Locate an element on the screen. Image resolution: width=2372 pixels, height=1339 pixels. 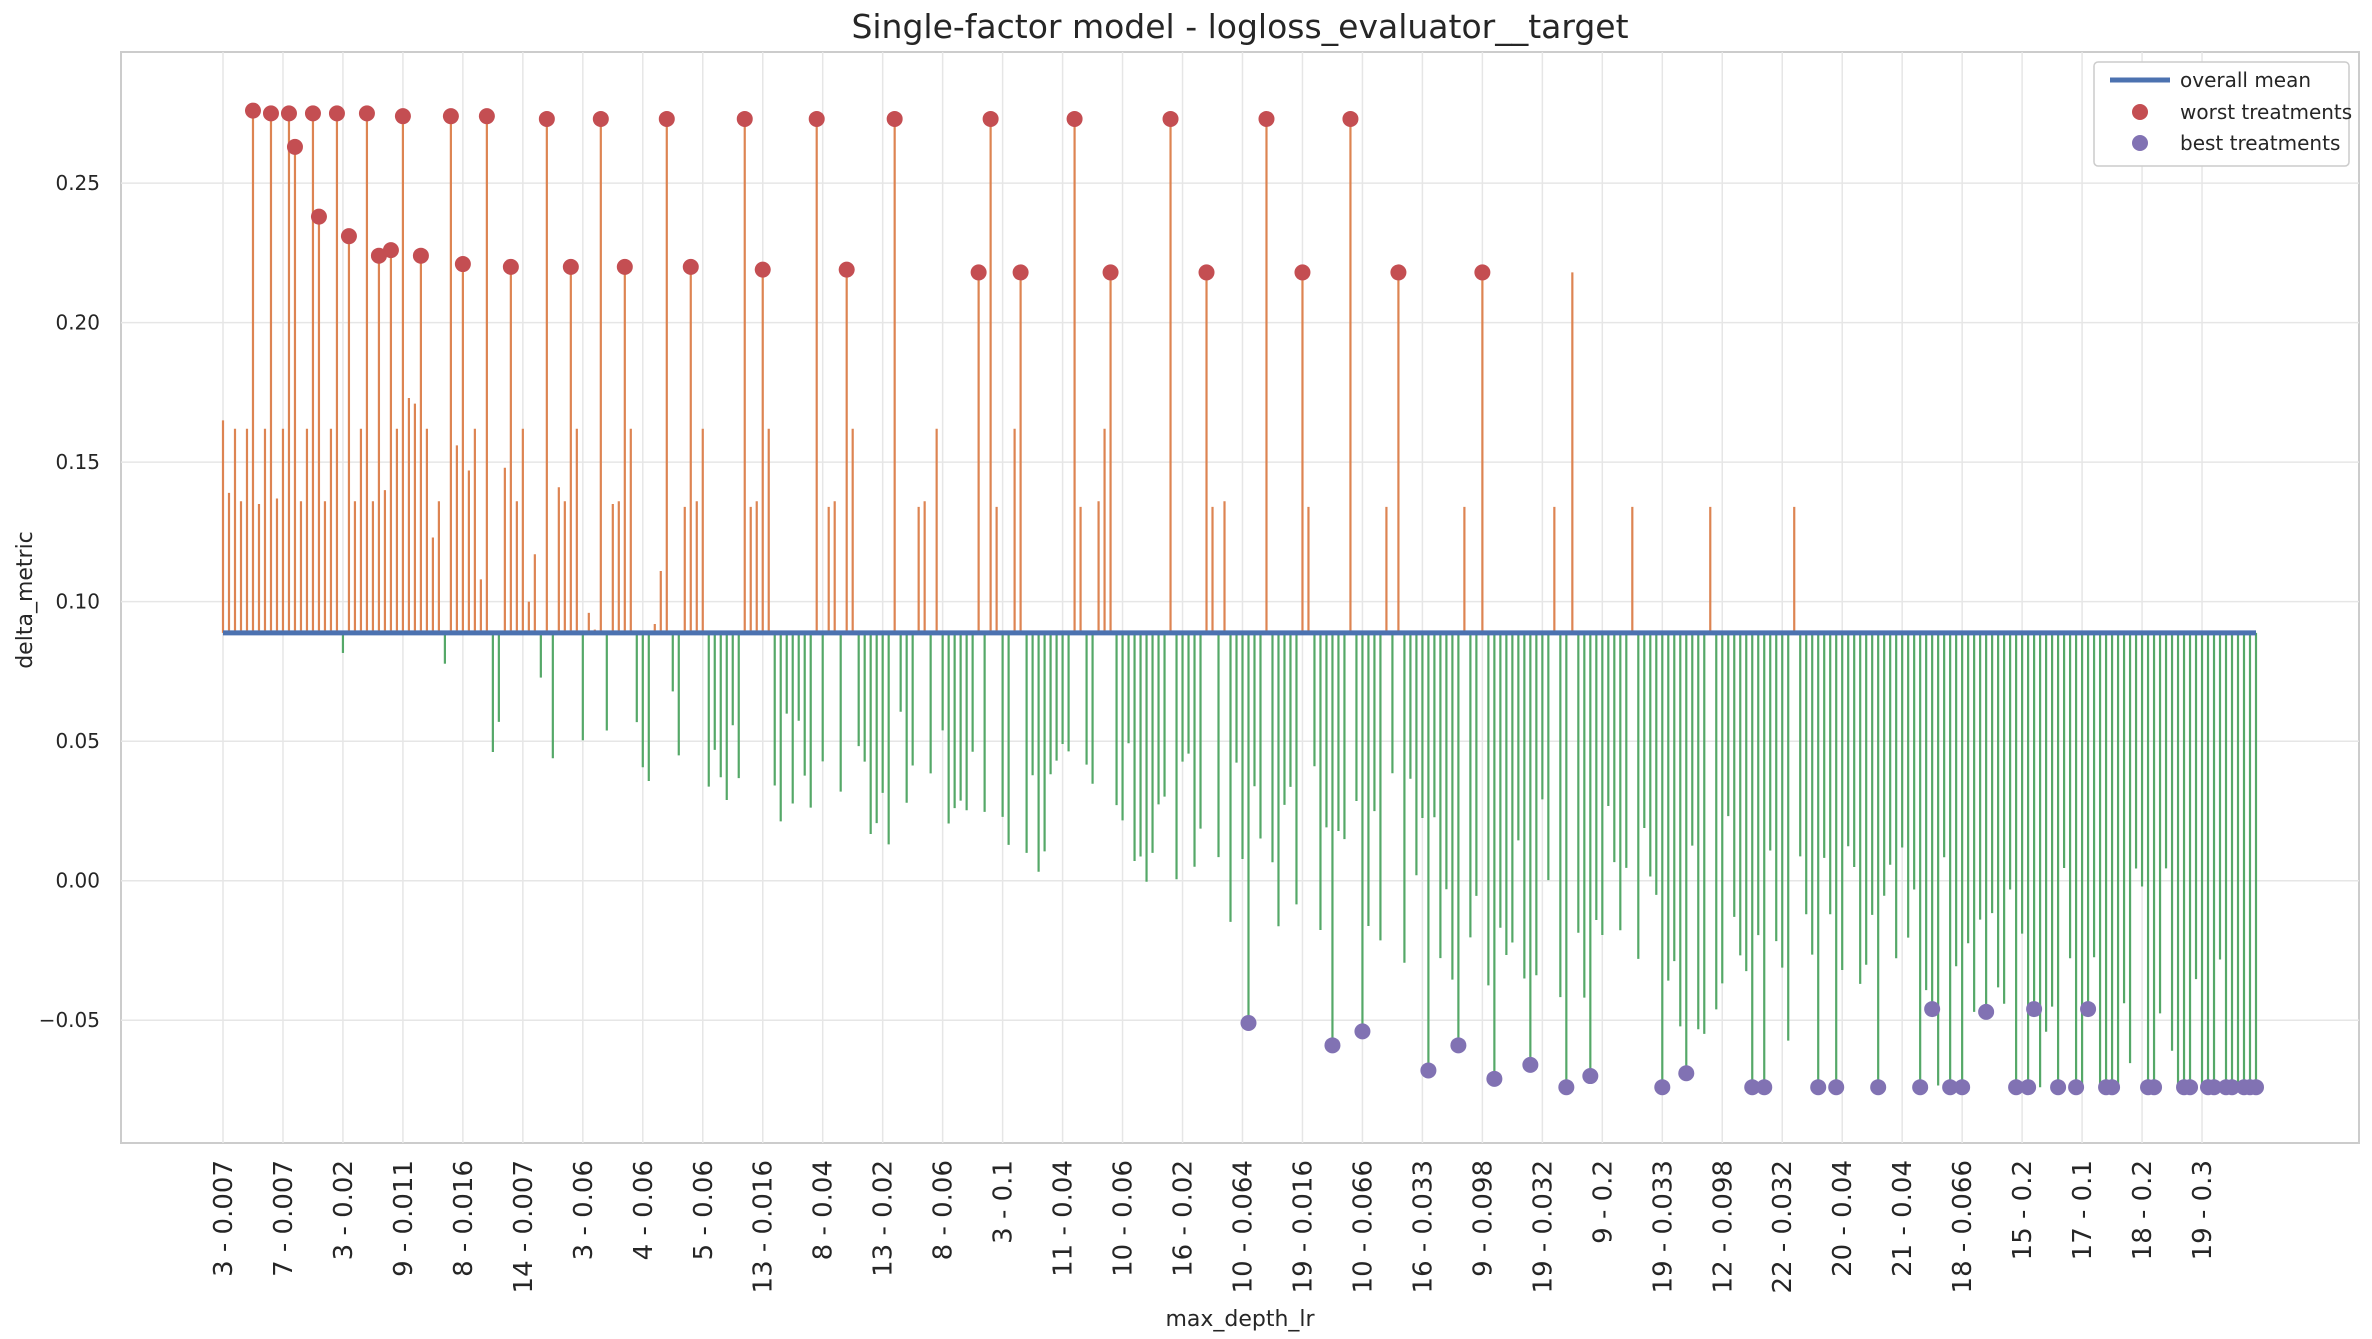
legend-best-treatments-label: best treatments is located at coordinates (2260, 143).